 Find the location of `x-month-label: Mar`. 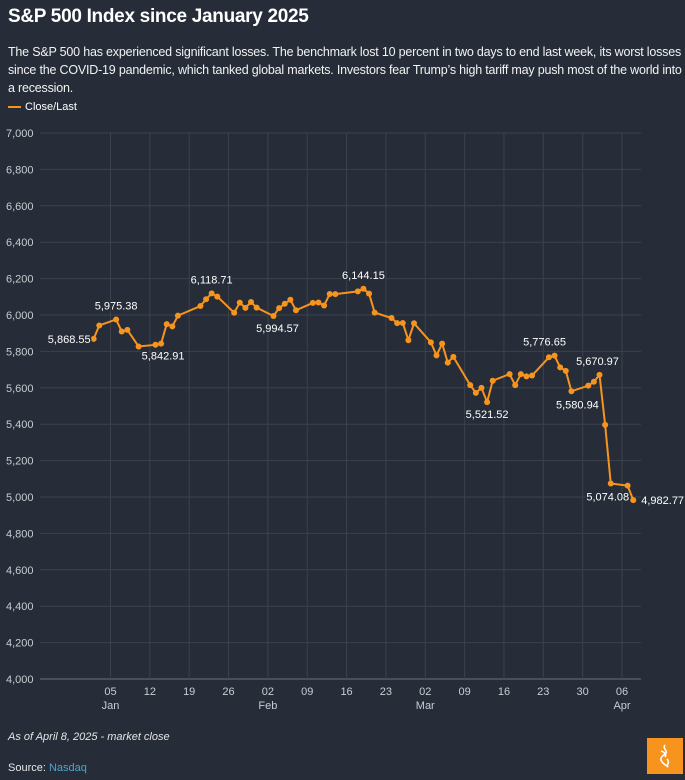

x-month-label: Mar is located at coordinates (425, 706).